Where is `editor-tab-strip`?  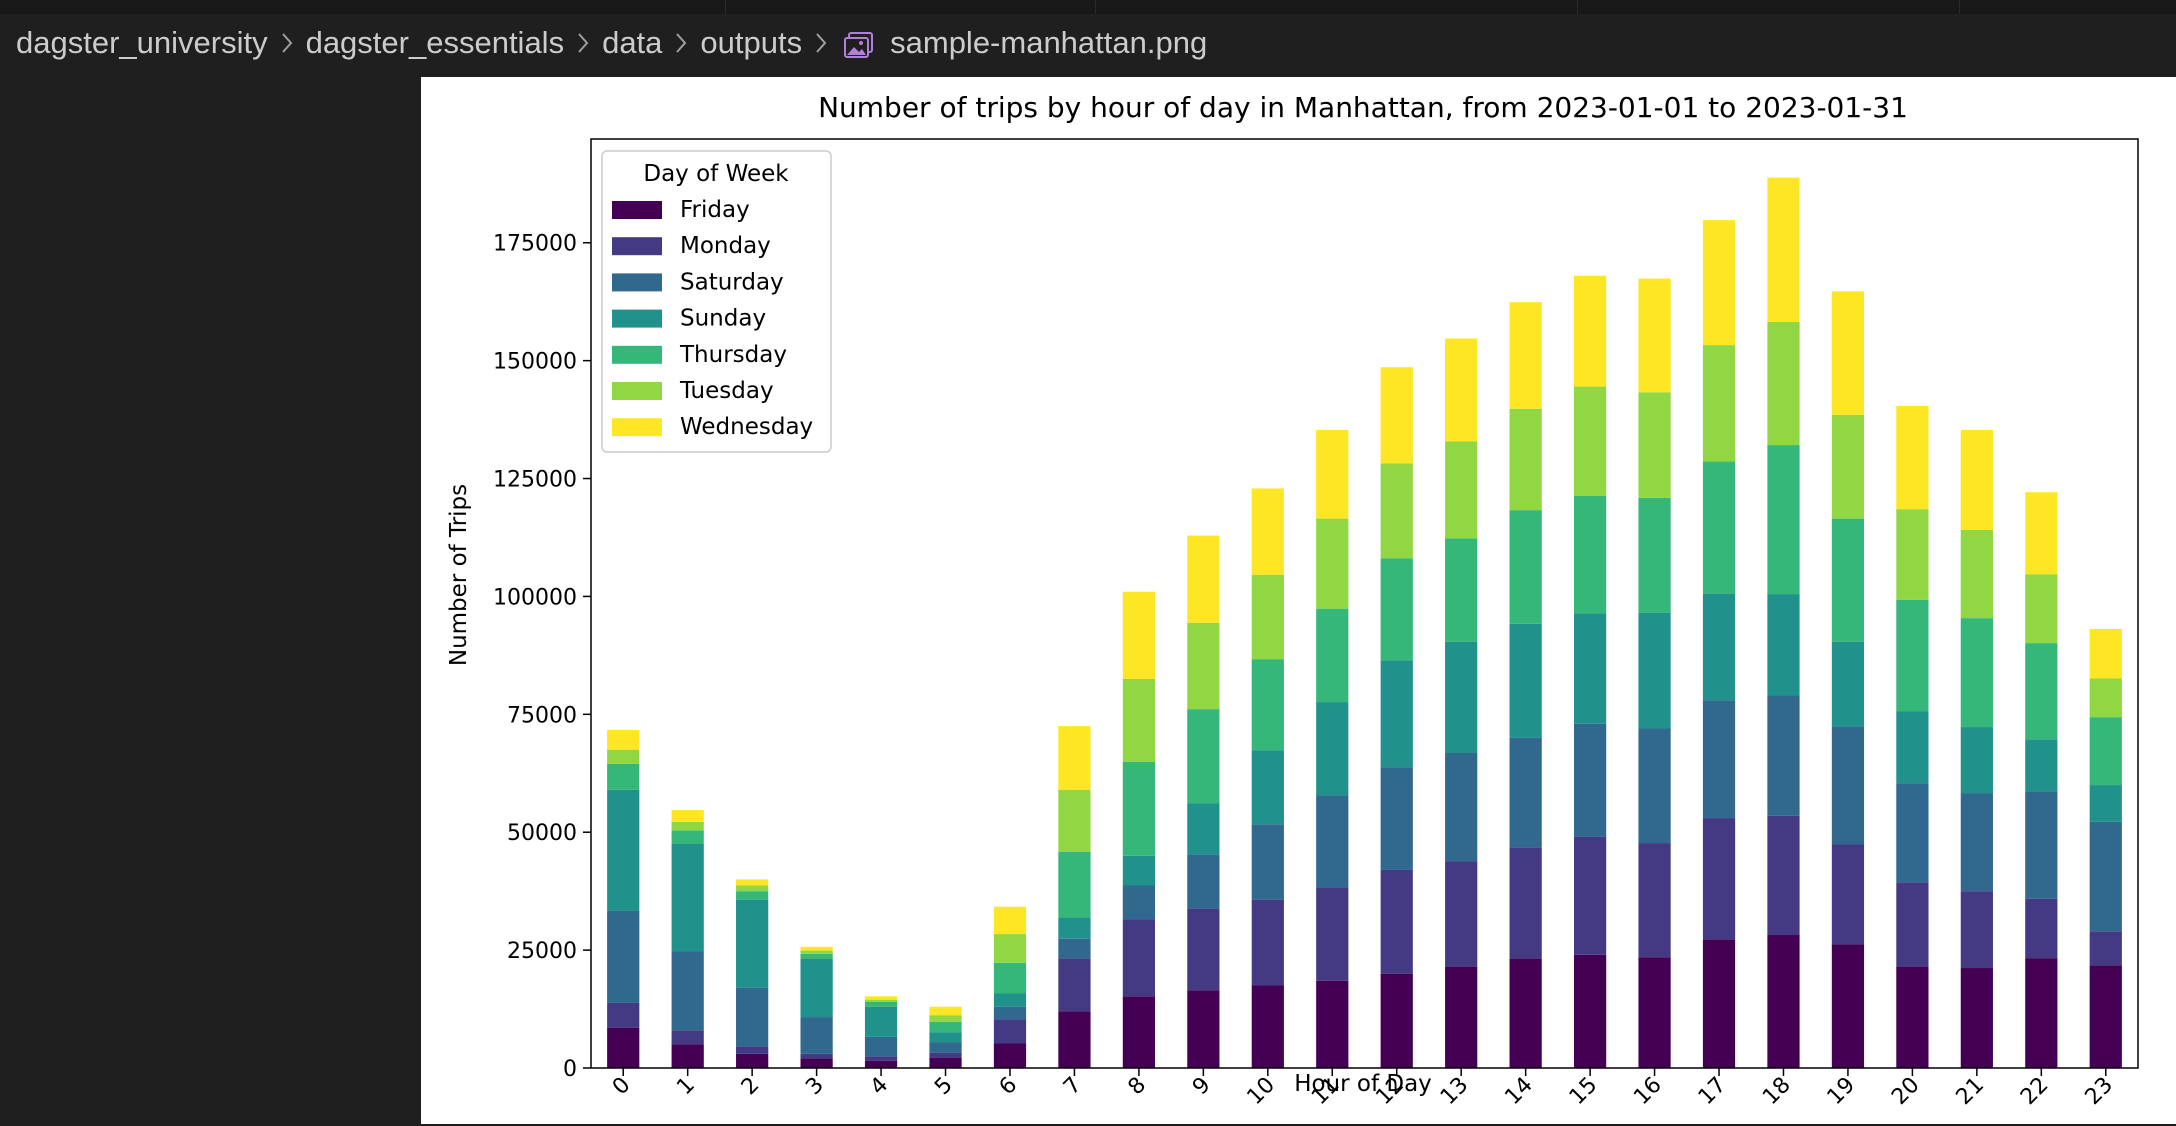
editor-tab-strip is located at coordinates (1088, 7).